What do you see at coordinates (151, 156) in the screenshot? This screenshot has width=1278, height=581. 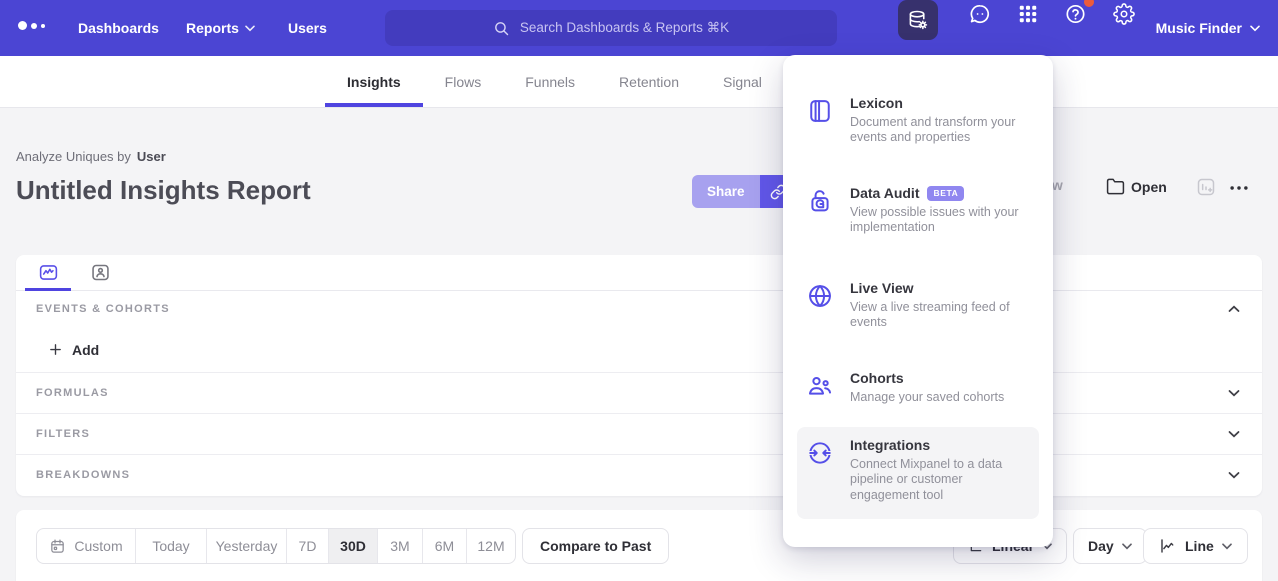 I see `context-value: User` at bounding box center [151, 156].